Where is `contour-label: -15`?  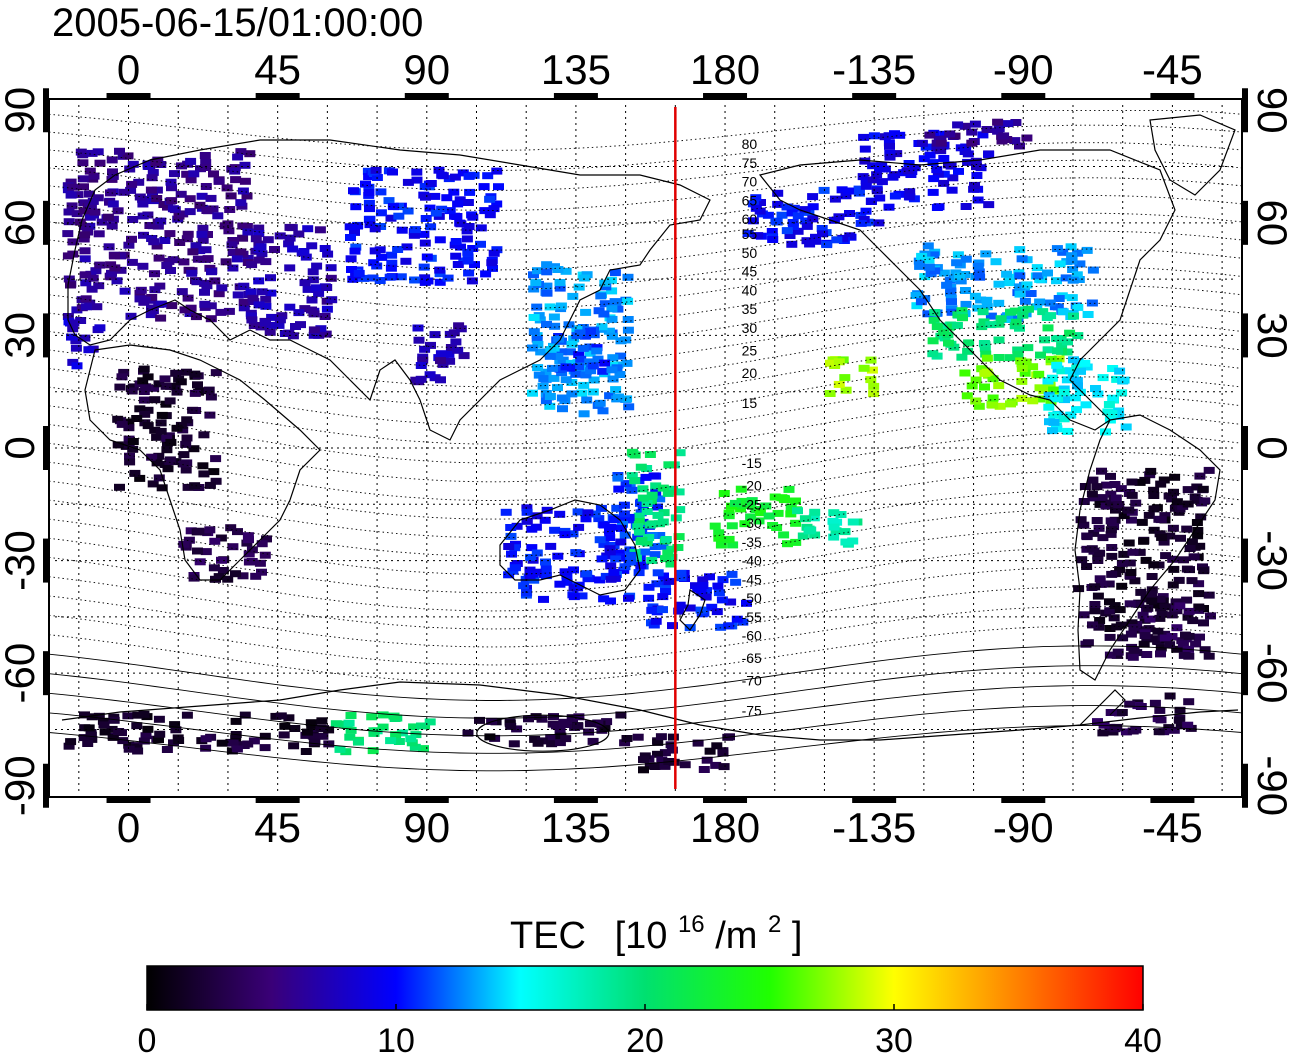 contour-label: -15 is located at coordinates (752, 463).